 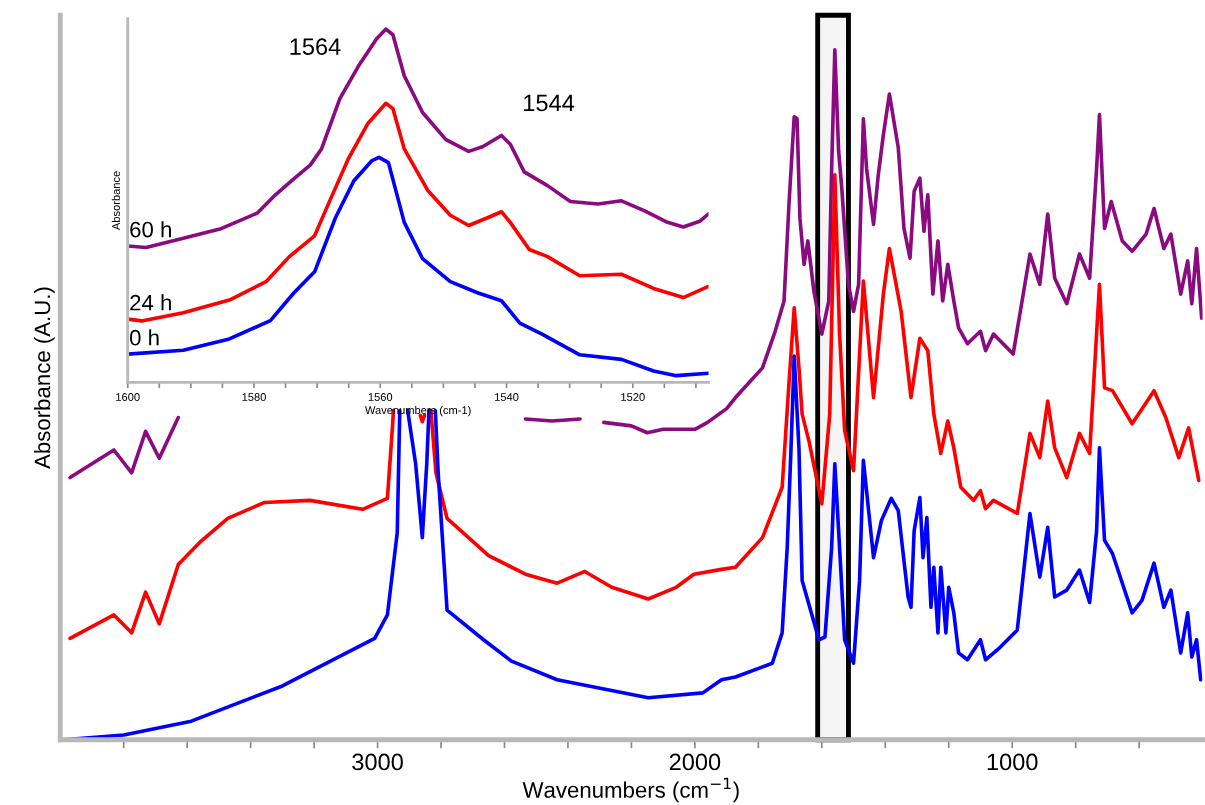 I want to click on x-tick-label: 1520, so click(x=633, y=397).